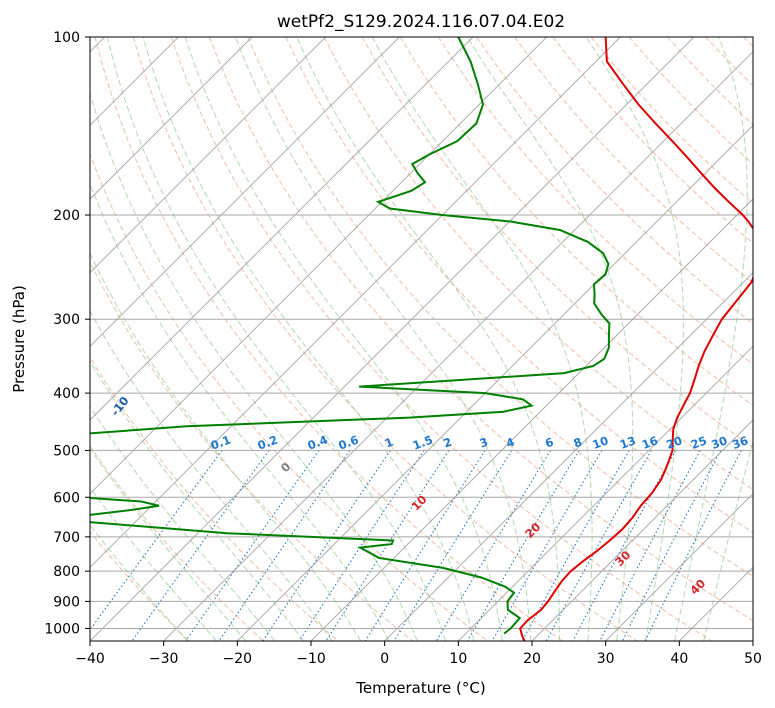 The height and width of the screenshot is (708, 775). What do you see at coordinates (90, 659) in the screenshot?
I see `x-tick-label: −40` at bounding box center [90, 659].